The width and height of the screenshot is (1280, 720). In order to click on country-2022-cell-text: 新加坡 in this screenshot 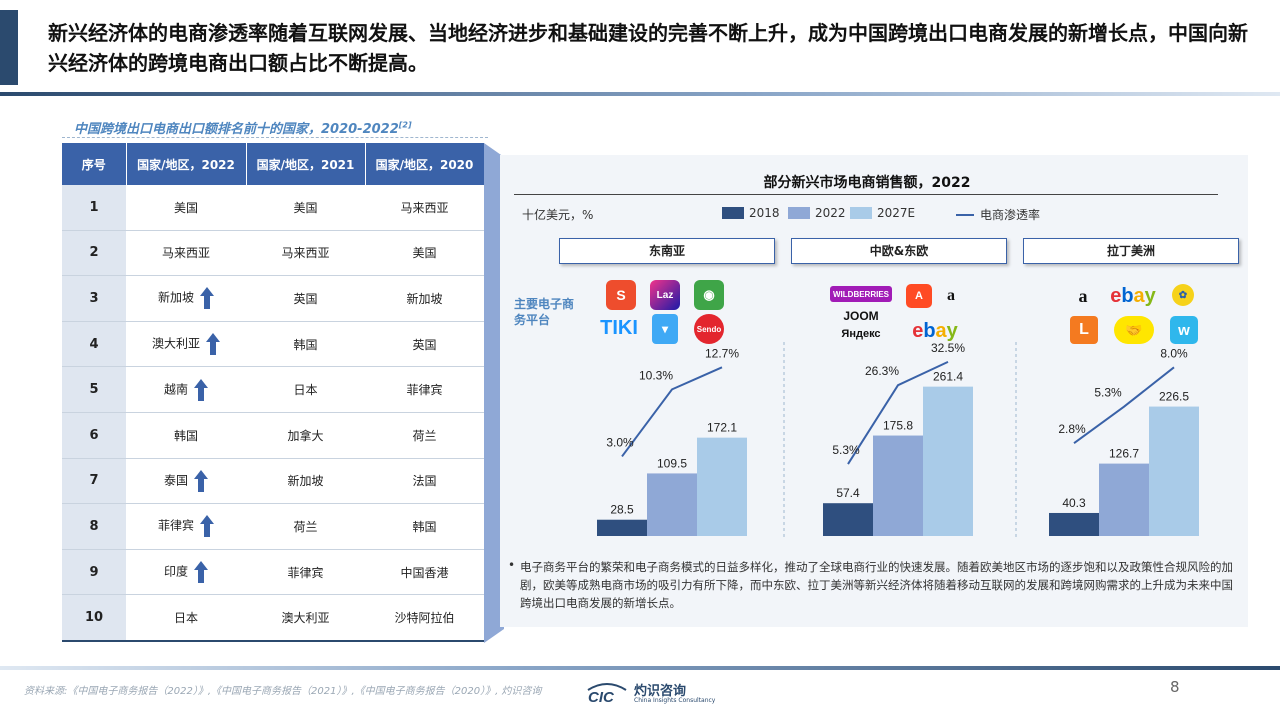, I will do `click(175, 297)`.